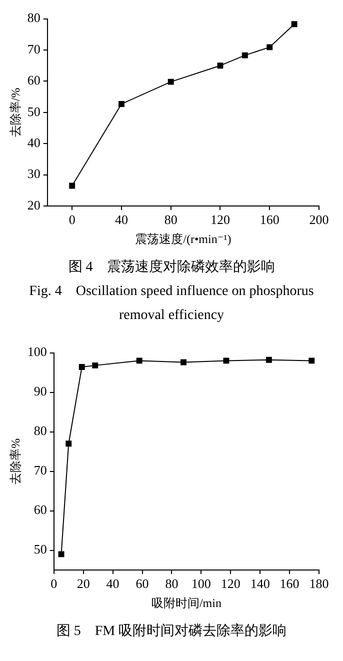 This screenshot has width=343, height=661. Describe the element at coordinates (183, 239) in the screenshot. I see `x-axis-title: 震荡速度/(r•min⁻¹)` at that location.